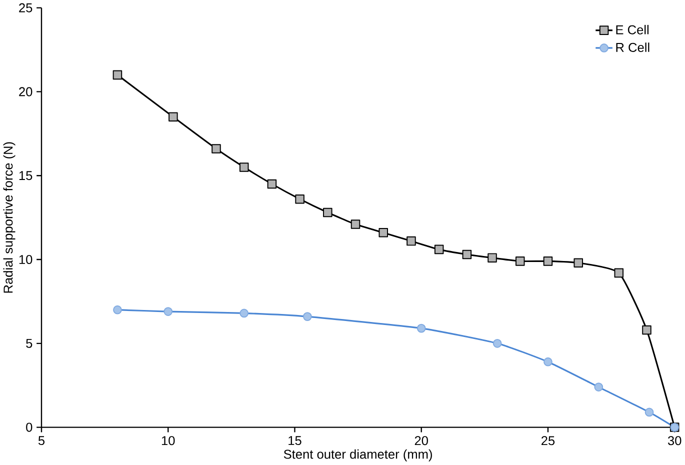 Image resolution: width=685 pixels, height=465 pixels. What do you see at coordinates (41, 441) in the screenshot?
I see `x-tick-label: 5` at bounding box center [41, 441].